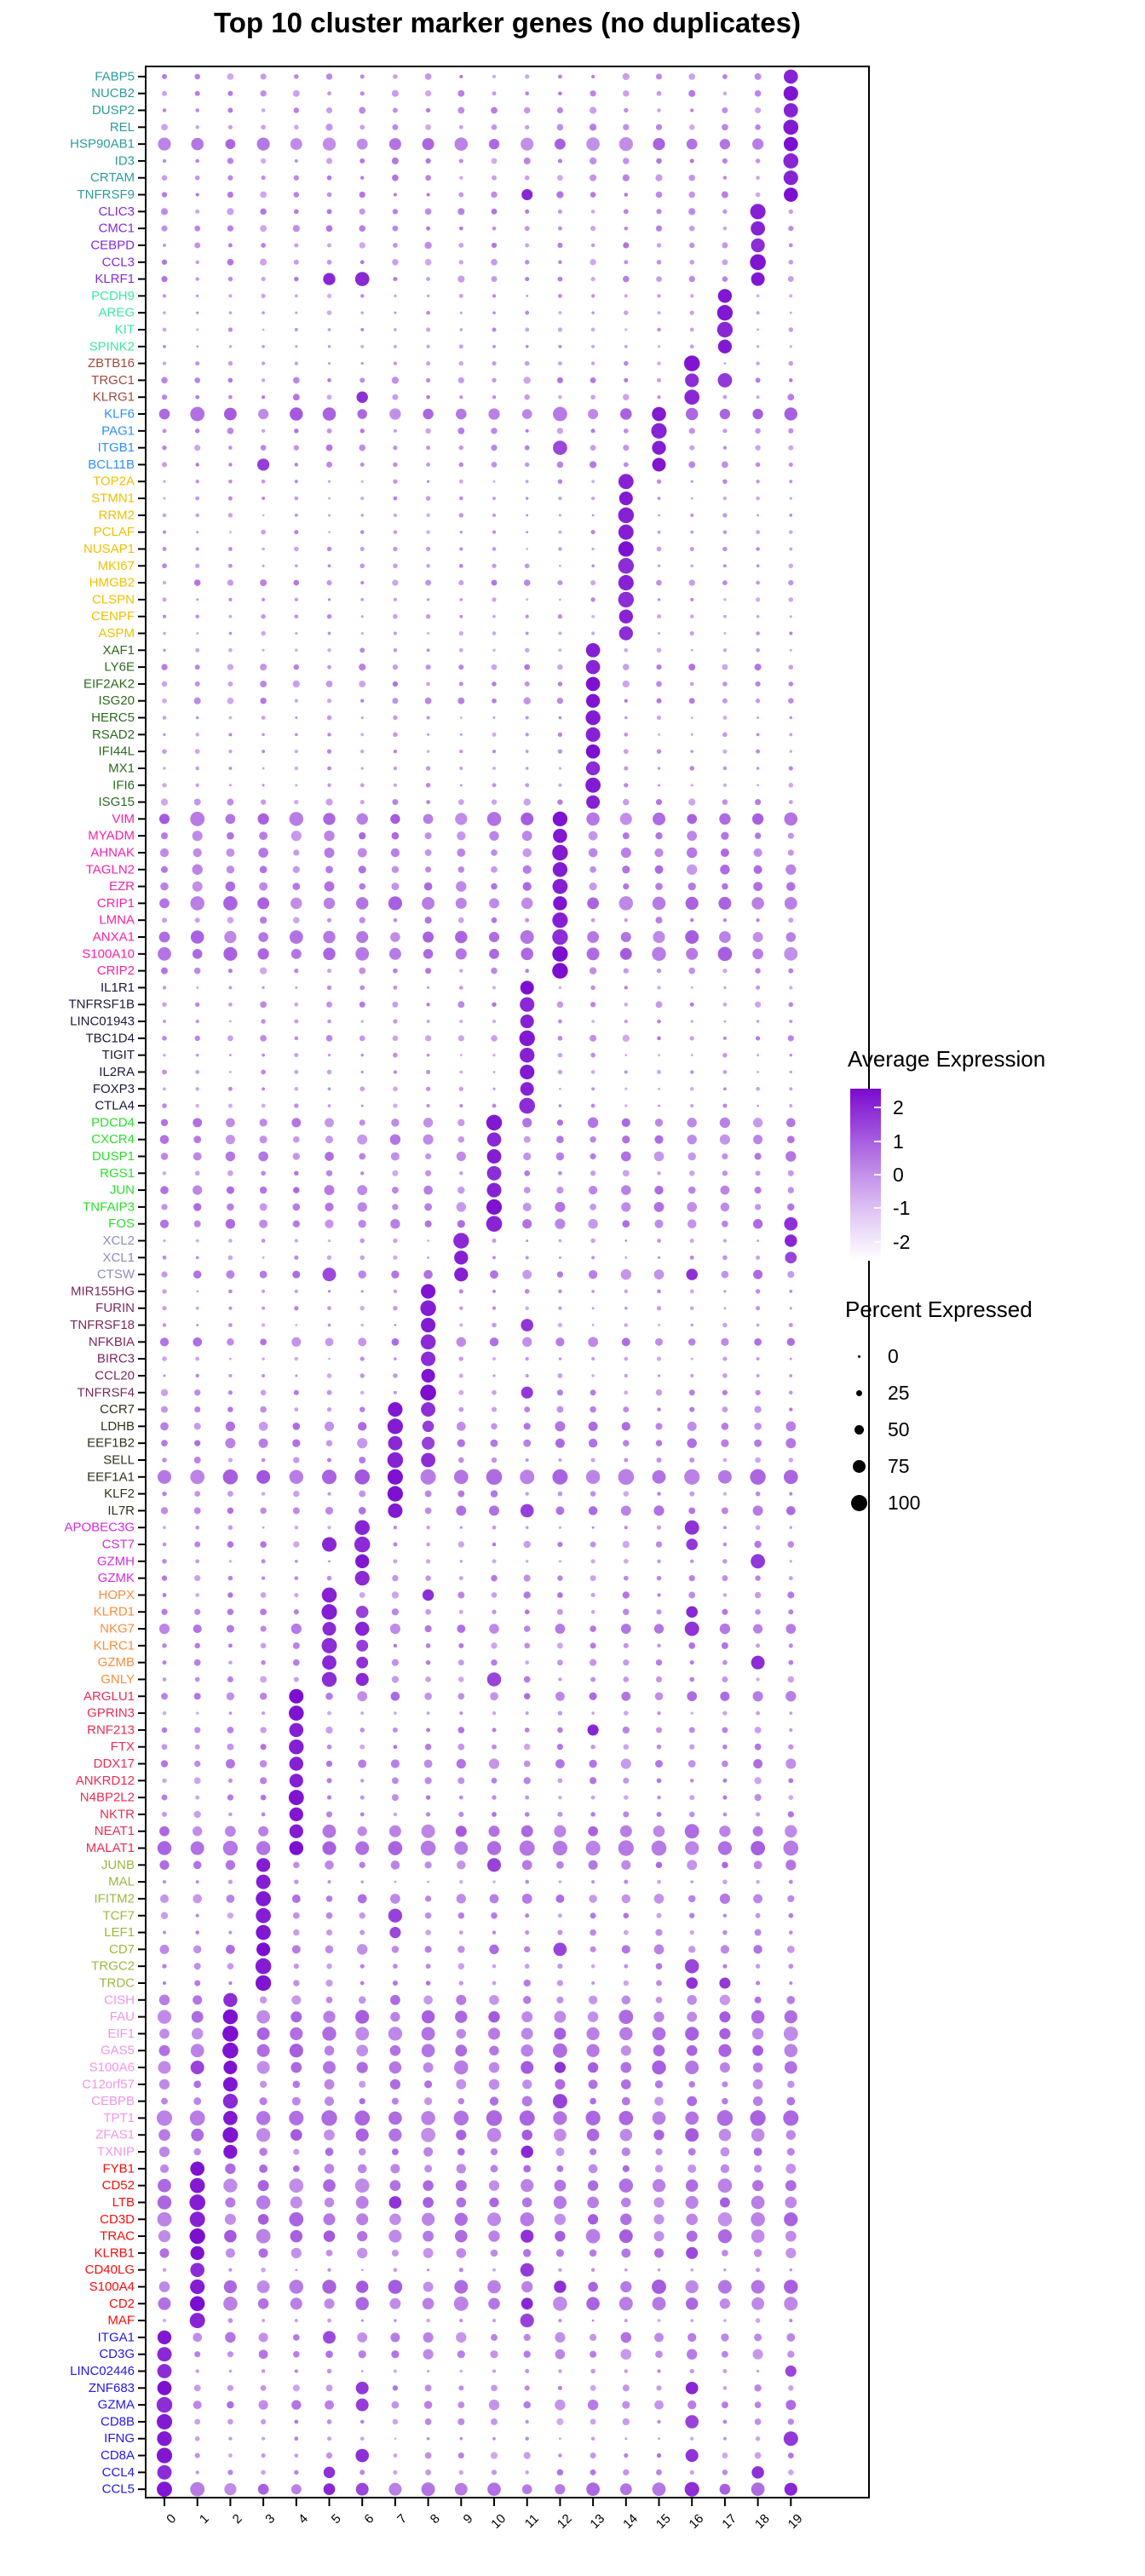 The image size is (1145, 2576). I want to click on gene-label-CD3D: CD3D, so click(117, 2220).